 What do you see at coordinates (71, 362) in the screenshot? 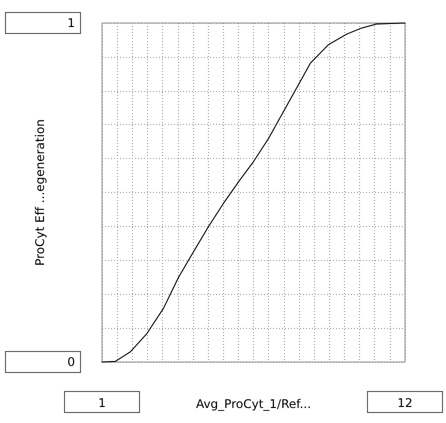
I see `y-tick-label: 0` at bounding box center [71, 362].